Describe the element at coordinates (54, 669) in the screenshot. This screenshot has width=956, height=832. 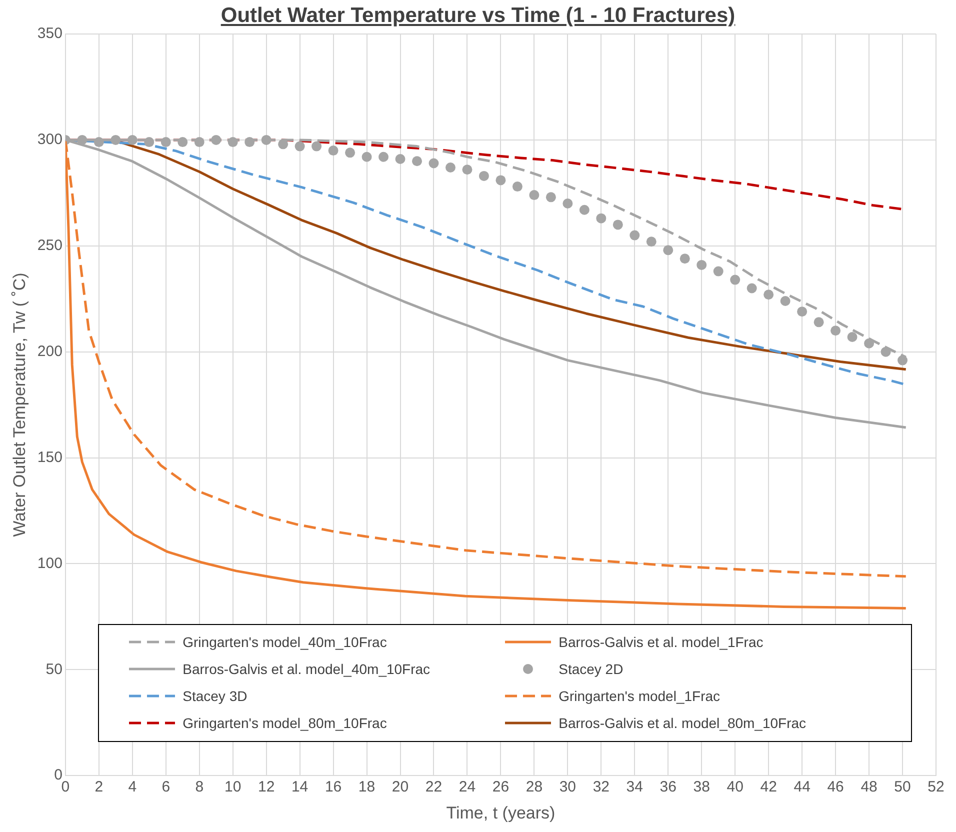
I see `y-tick-label: 50` at that location.